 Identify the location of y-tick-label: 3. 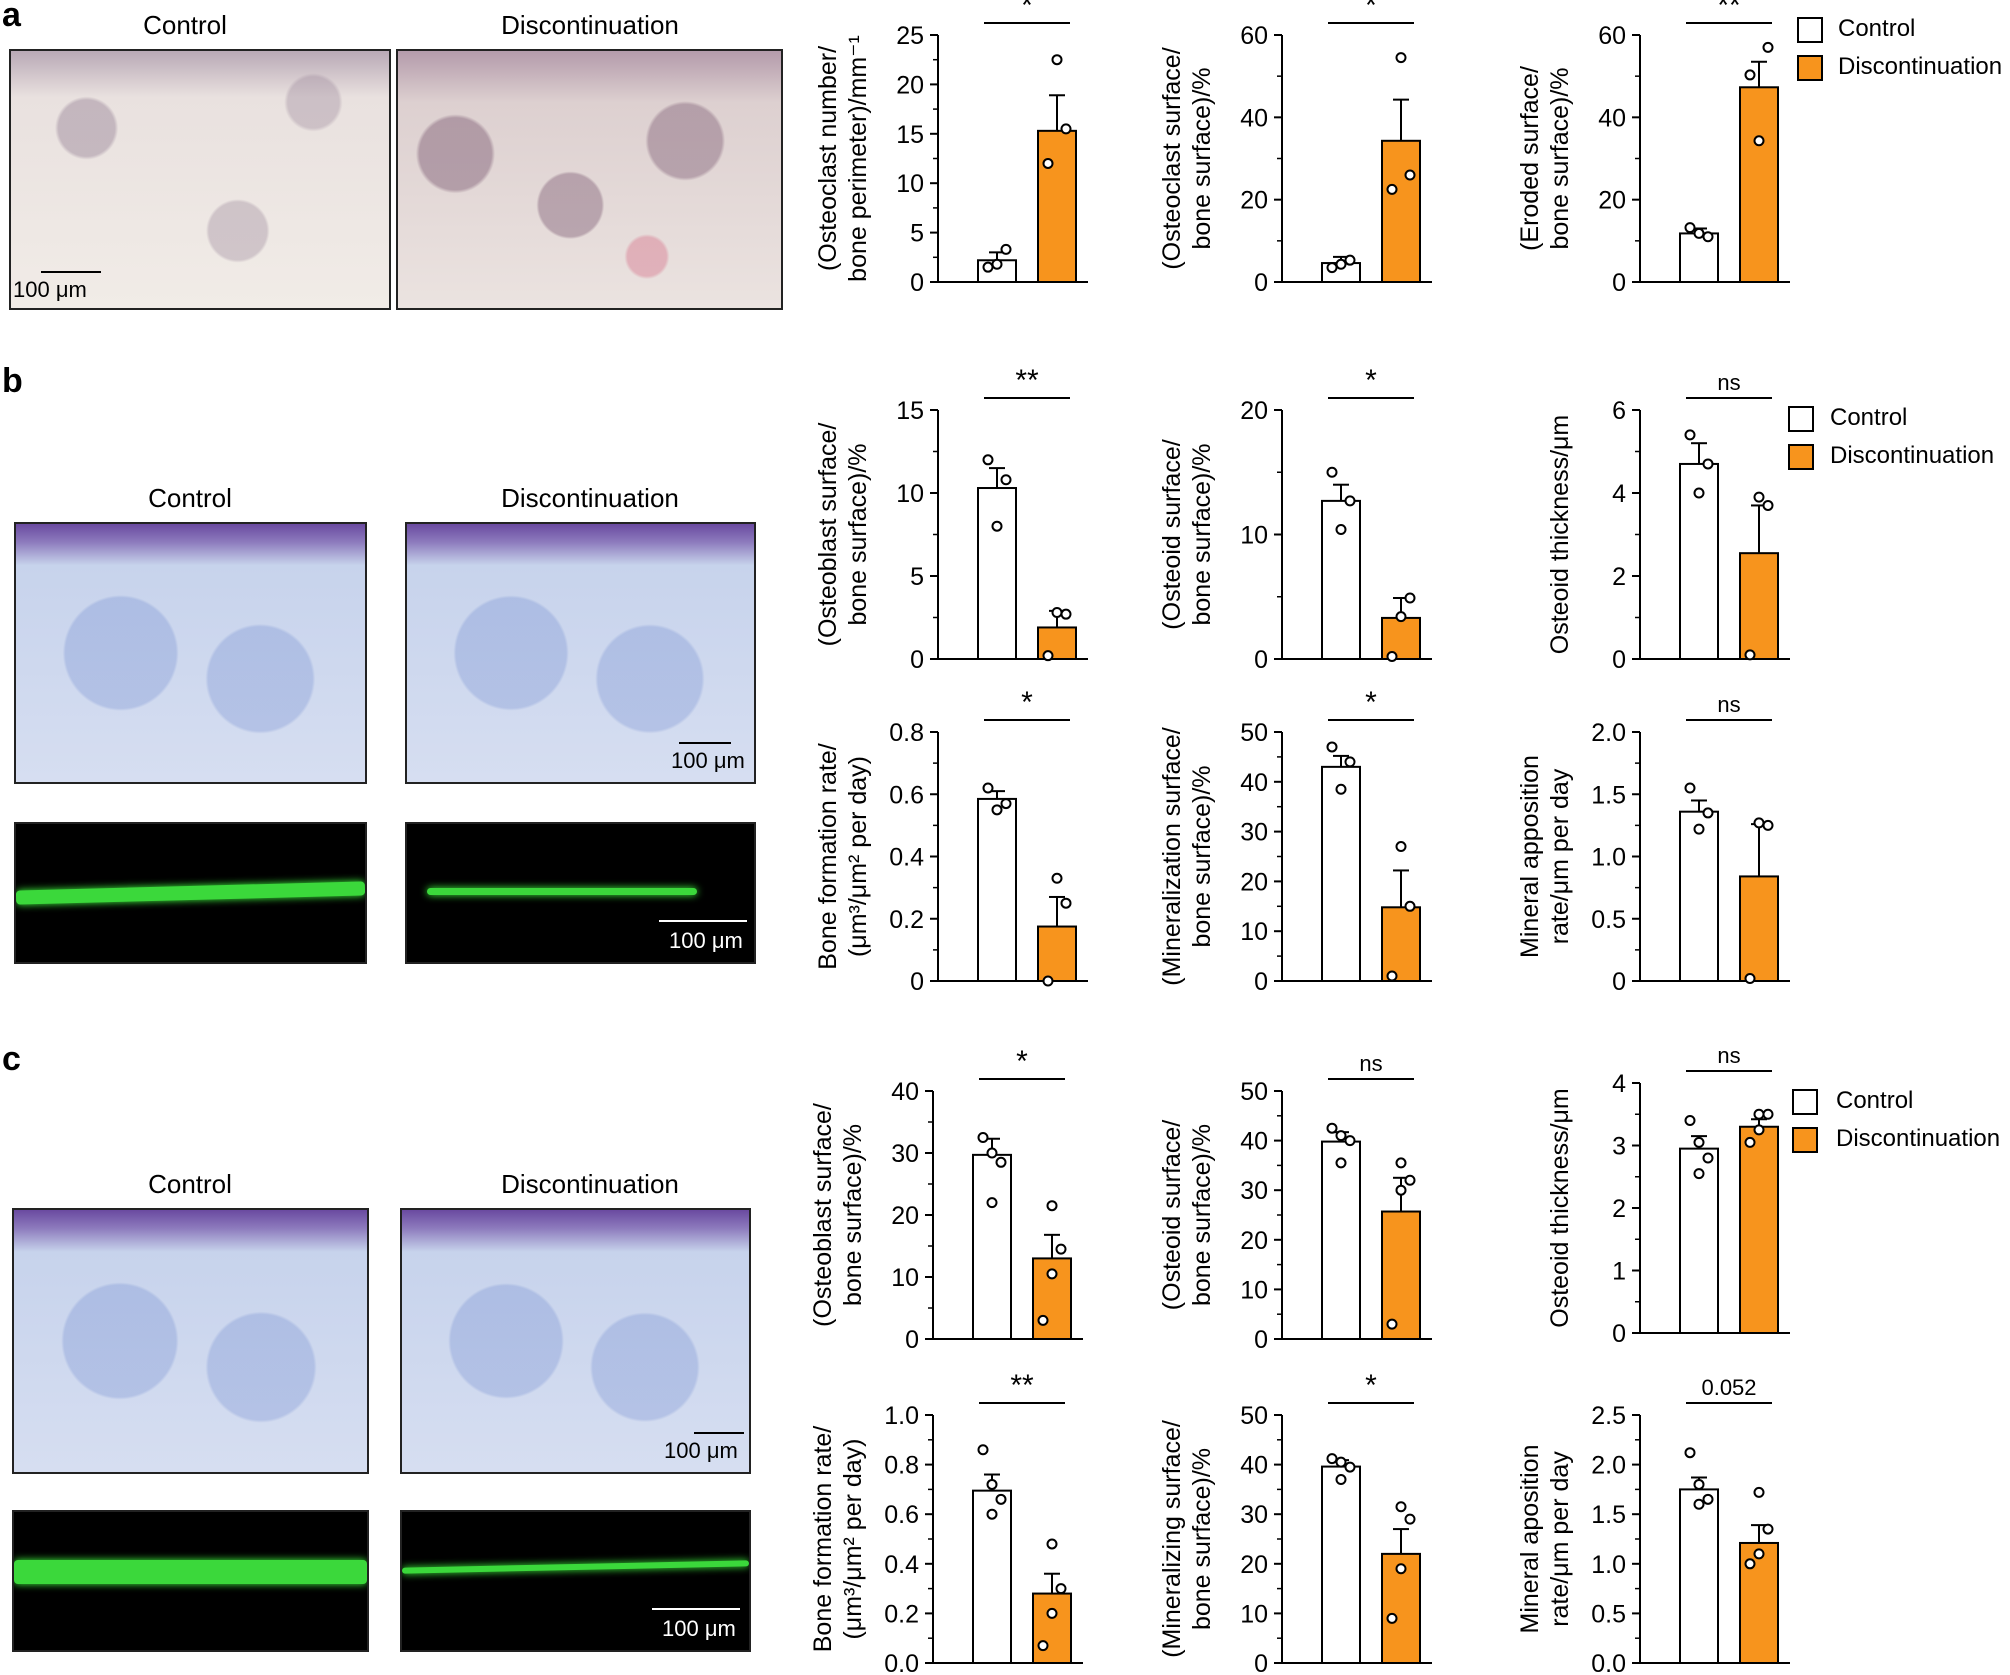
(1619, 1147).